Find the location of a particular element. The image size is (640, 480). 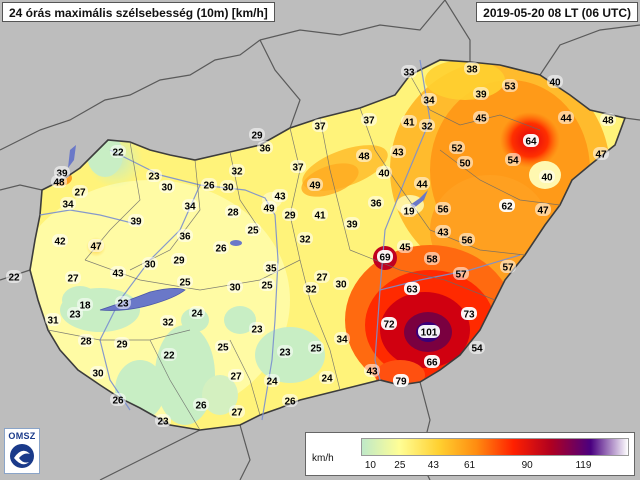

station-value: 101 is located at coordinates (429, 333).